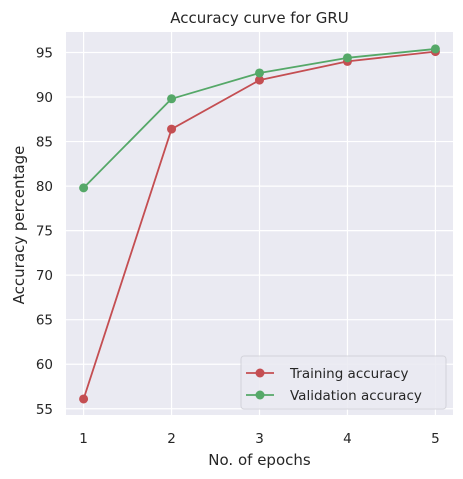 The width and height of the screenshot is (463, 479). What do you see at coordinates (44, 98) in the screenshot?
I see `y-tick-label: 90` at bounding box center [44, 98].